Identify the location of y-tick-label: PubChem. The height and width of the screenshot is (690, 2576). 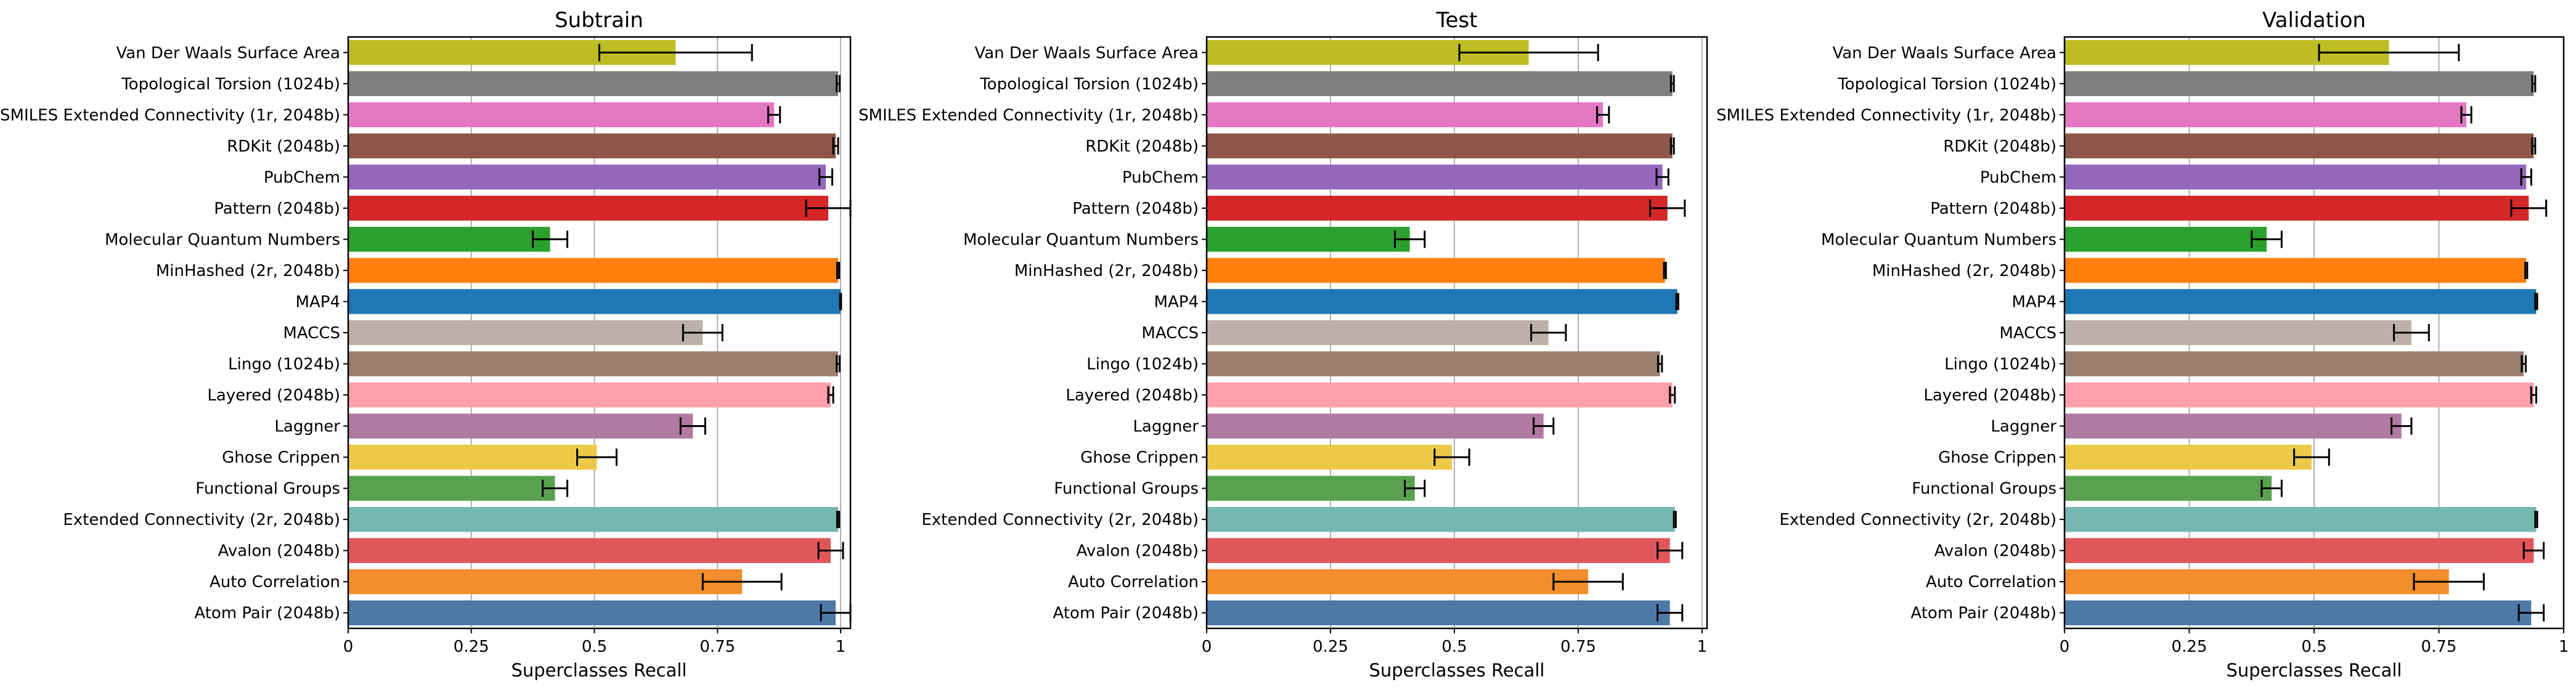
(1160, 177).